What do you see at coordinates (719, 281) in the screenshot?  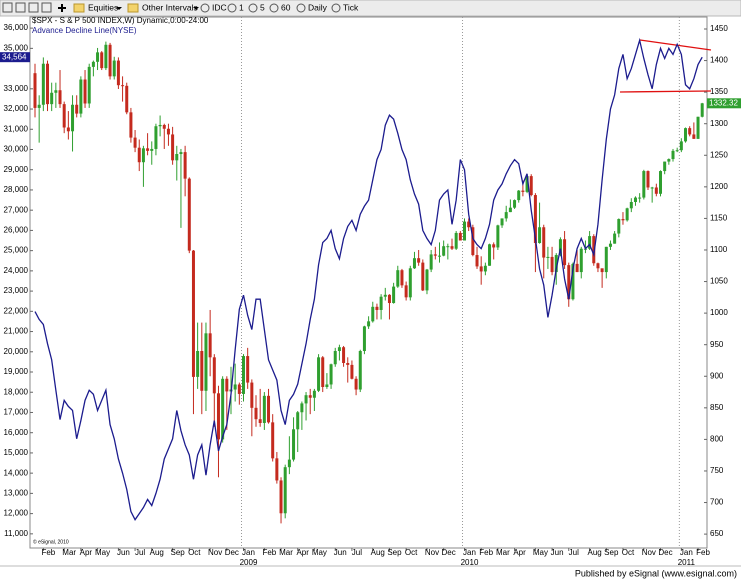 I see `y2-tick-label: 1050` at bounding box center [719, 281].